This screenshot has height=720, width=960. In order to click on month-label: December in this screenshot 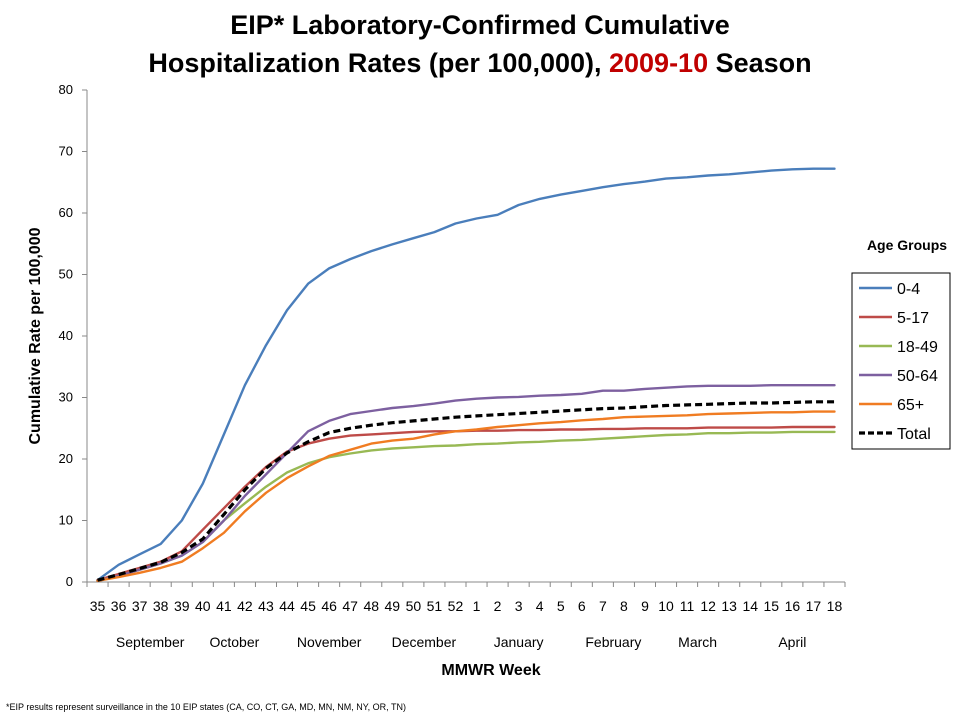, I will do `click(424, 642)`.